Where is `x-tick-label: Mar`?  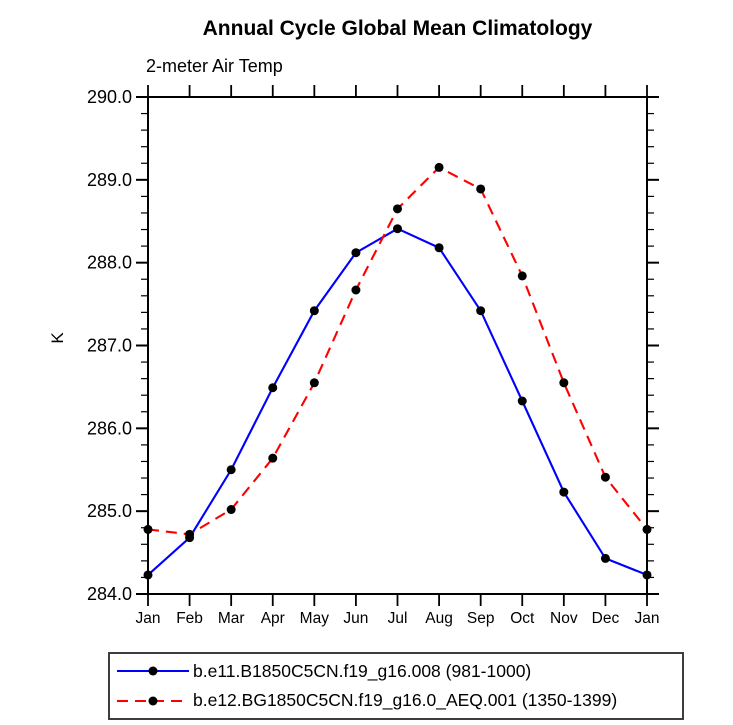
x-tick-label: Mar is located at coordinates (231, 618).